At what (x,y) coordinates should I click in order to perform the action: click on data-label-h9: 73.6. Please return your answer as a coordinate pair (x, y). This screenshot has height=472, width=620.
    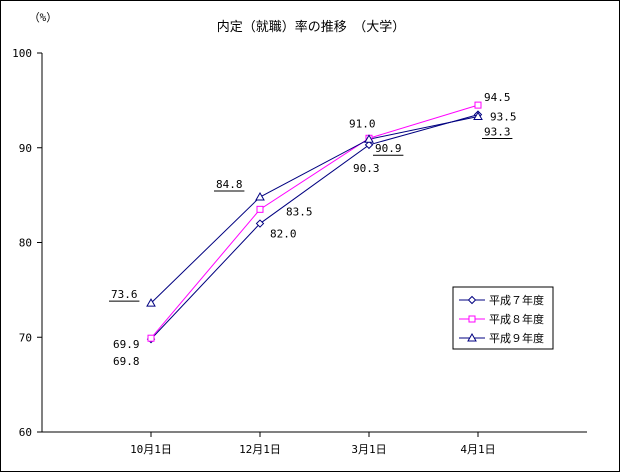
    Looking at the image, I should click on (124, 294).